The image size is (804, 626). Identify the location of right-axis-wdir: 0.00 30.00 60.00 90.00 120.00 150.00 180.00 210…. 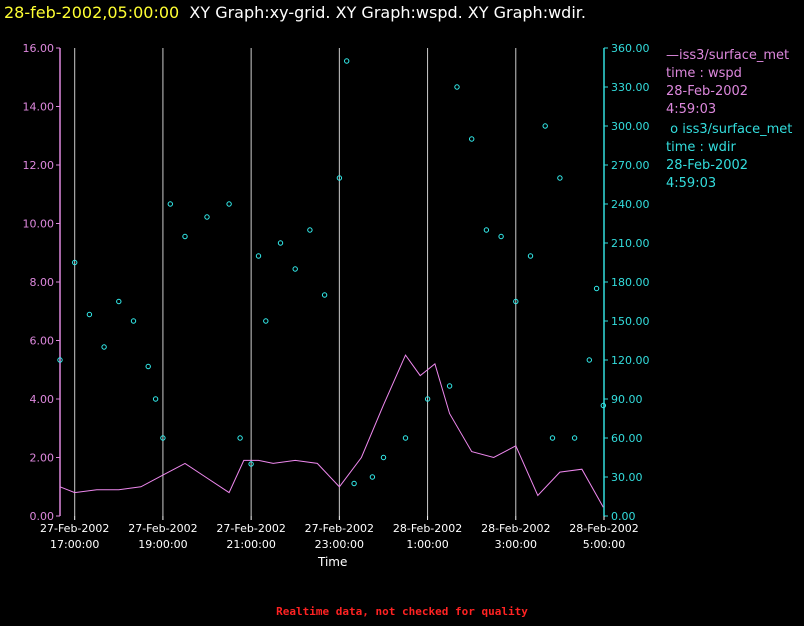
(626, 282).